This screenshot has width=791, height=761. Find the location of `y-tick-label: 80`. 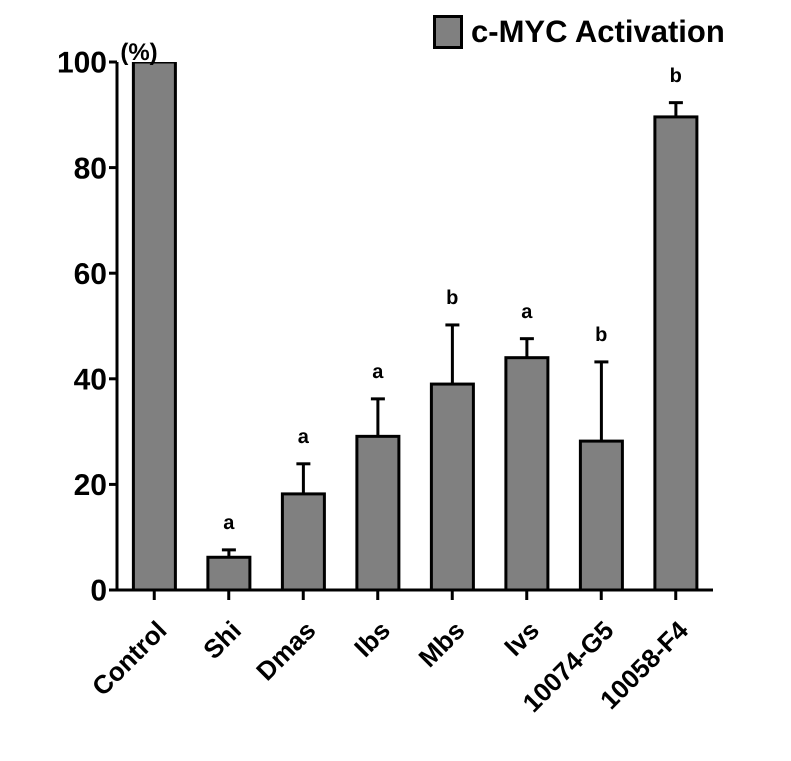

y-tick-label: 80 is located at coordinates (90, 169).